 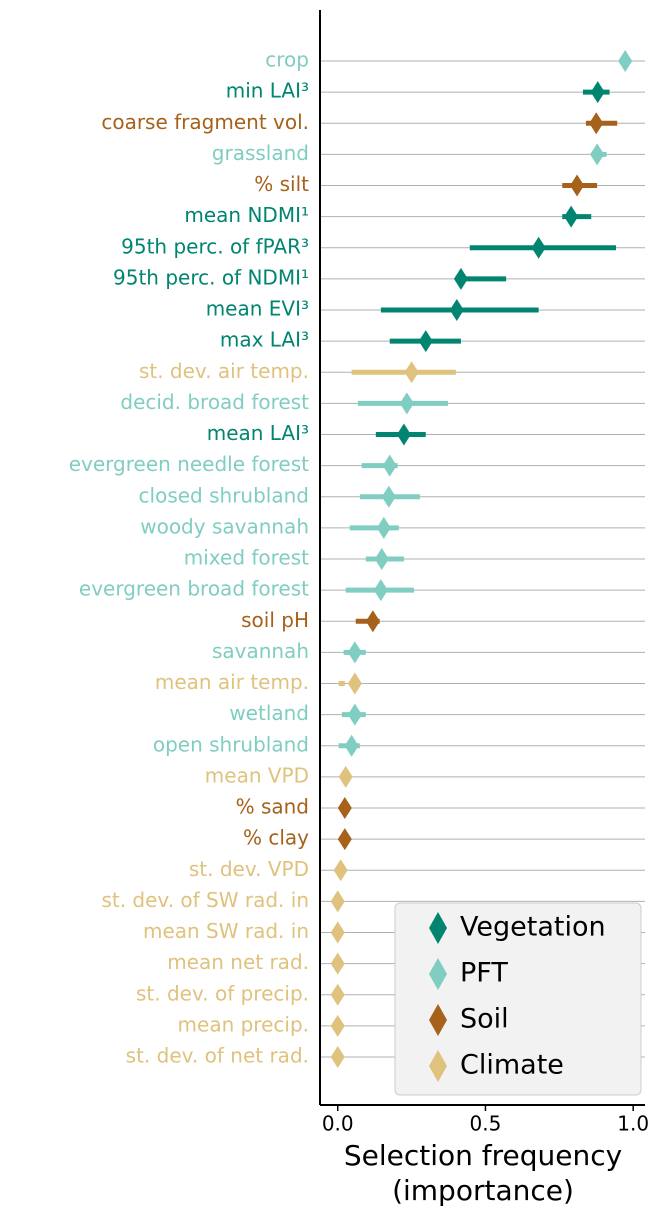 What do you see at coordinates (232, 682) in the screenshot?
I see `category-label: mean air temp.` at bounding box center [232, 682].